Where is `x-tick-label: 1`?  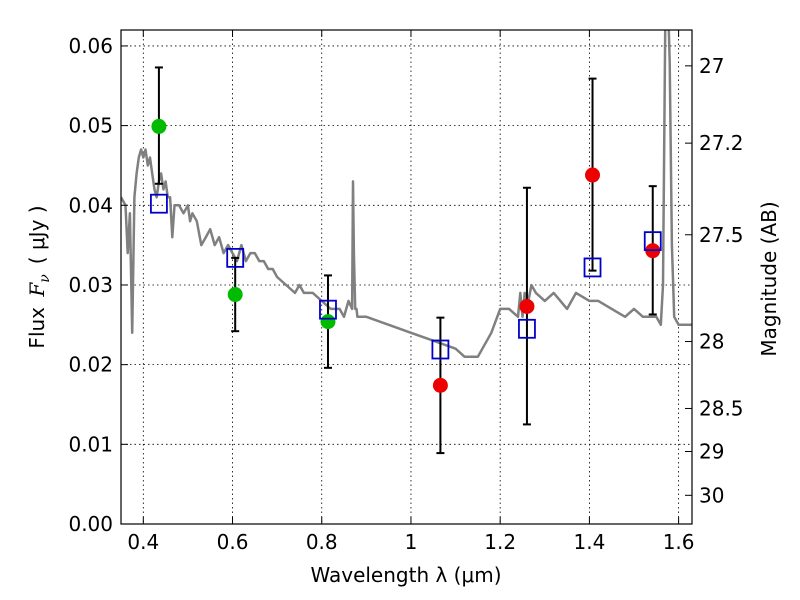 x-tick-label: 1 is located at coordinates (411, 542).